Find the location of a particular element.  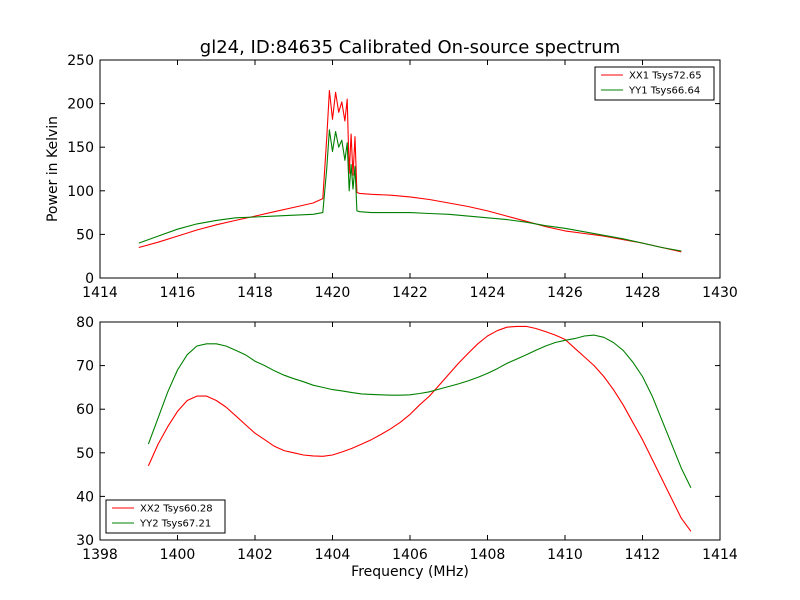

bottom-x-tick-label: 1410 is located at coordinates (565, 555).